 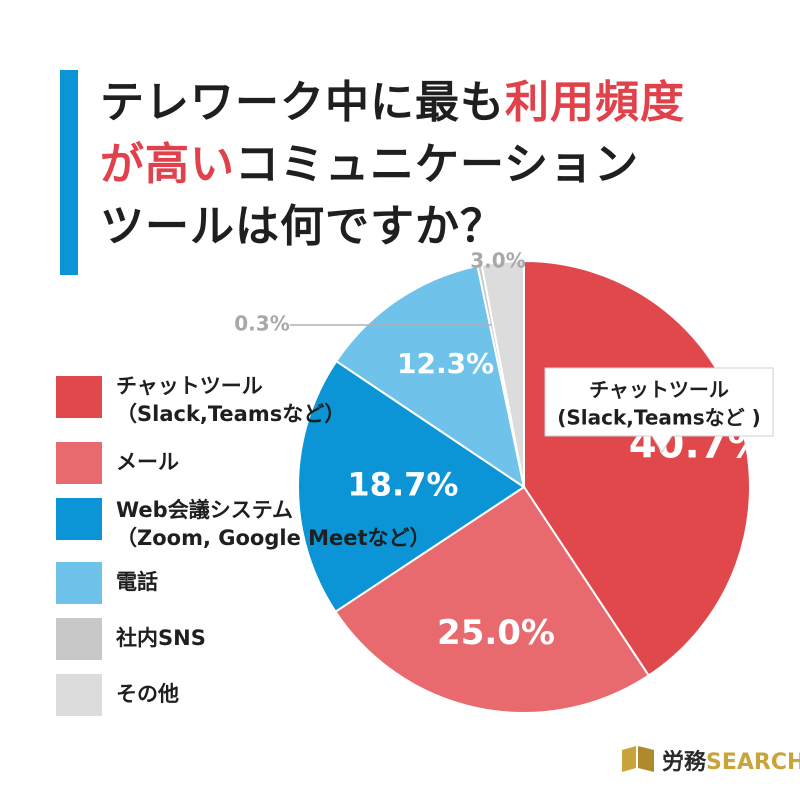 What do you see at coordinates (684, 762) in the screenshot?
I see `brand-name-part1: 労務` at bounding box center [684, 762].